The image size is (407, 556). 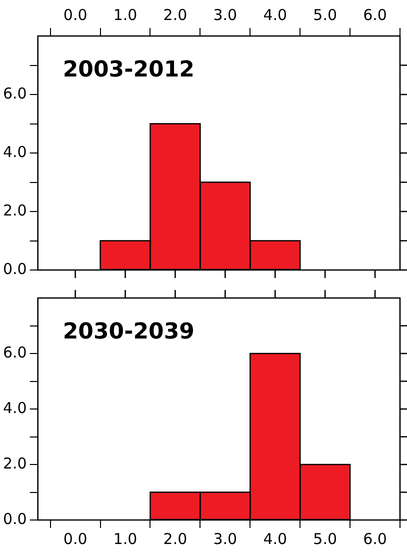 I want to click on text: 2003-2012, so click(x=128, y=70).